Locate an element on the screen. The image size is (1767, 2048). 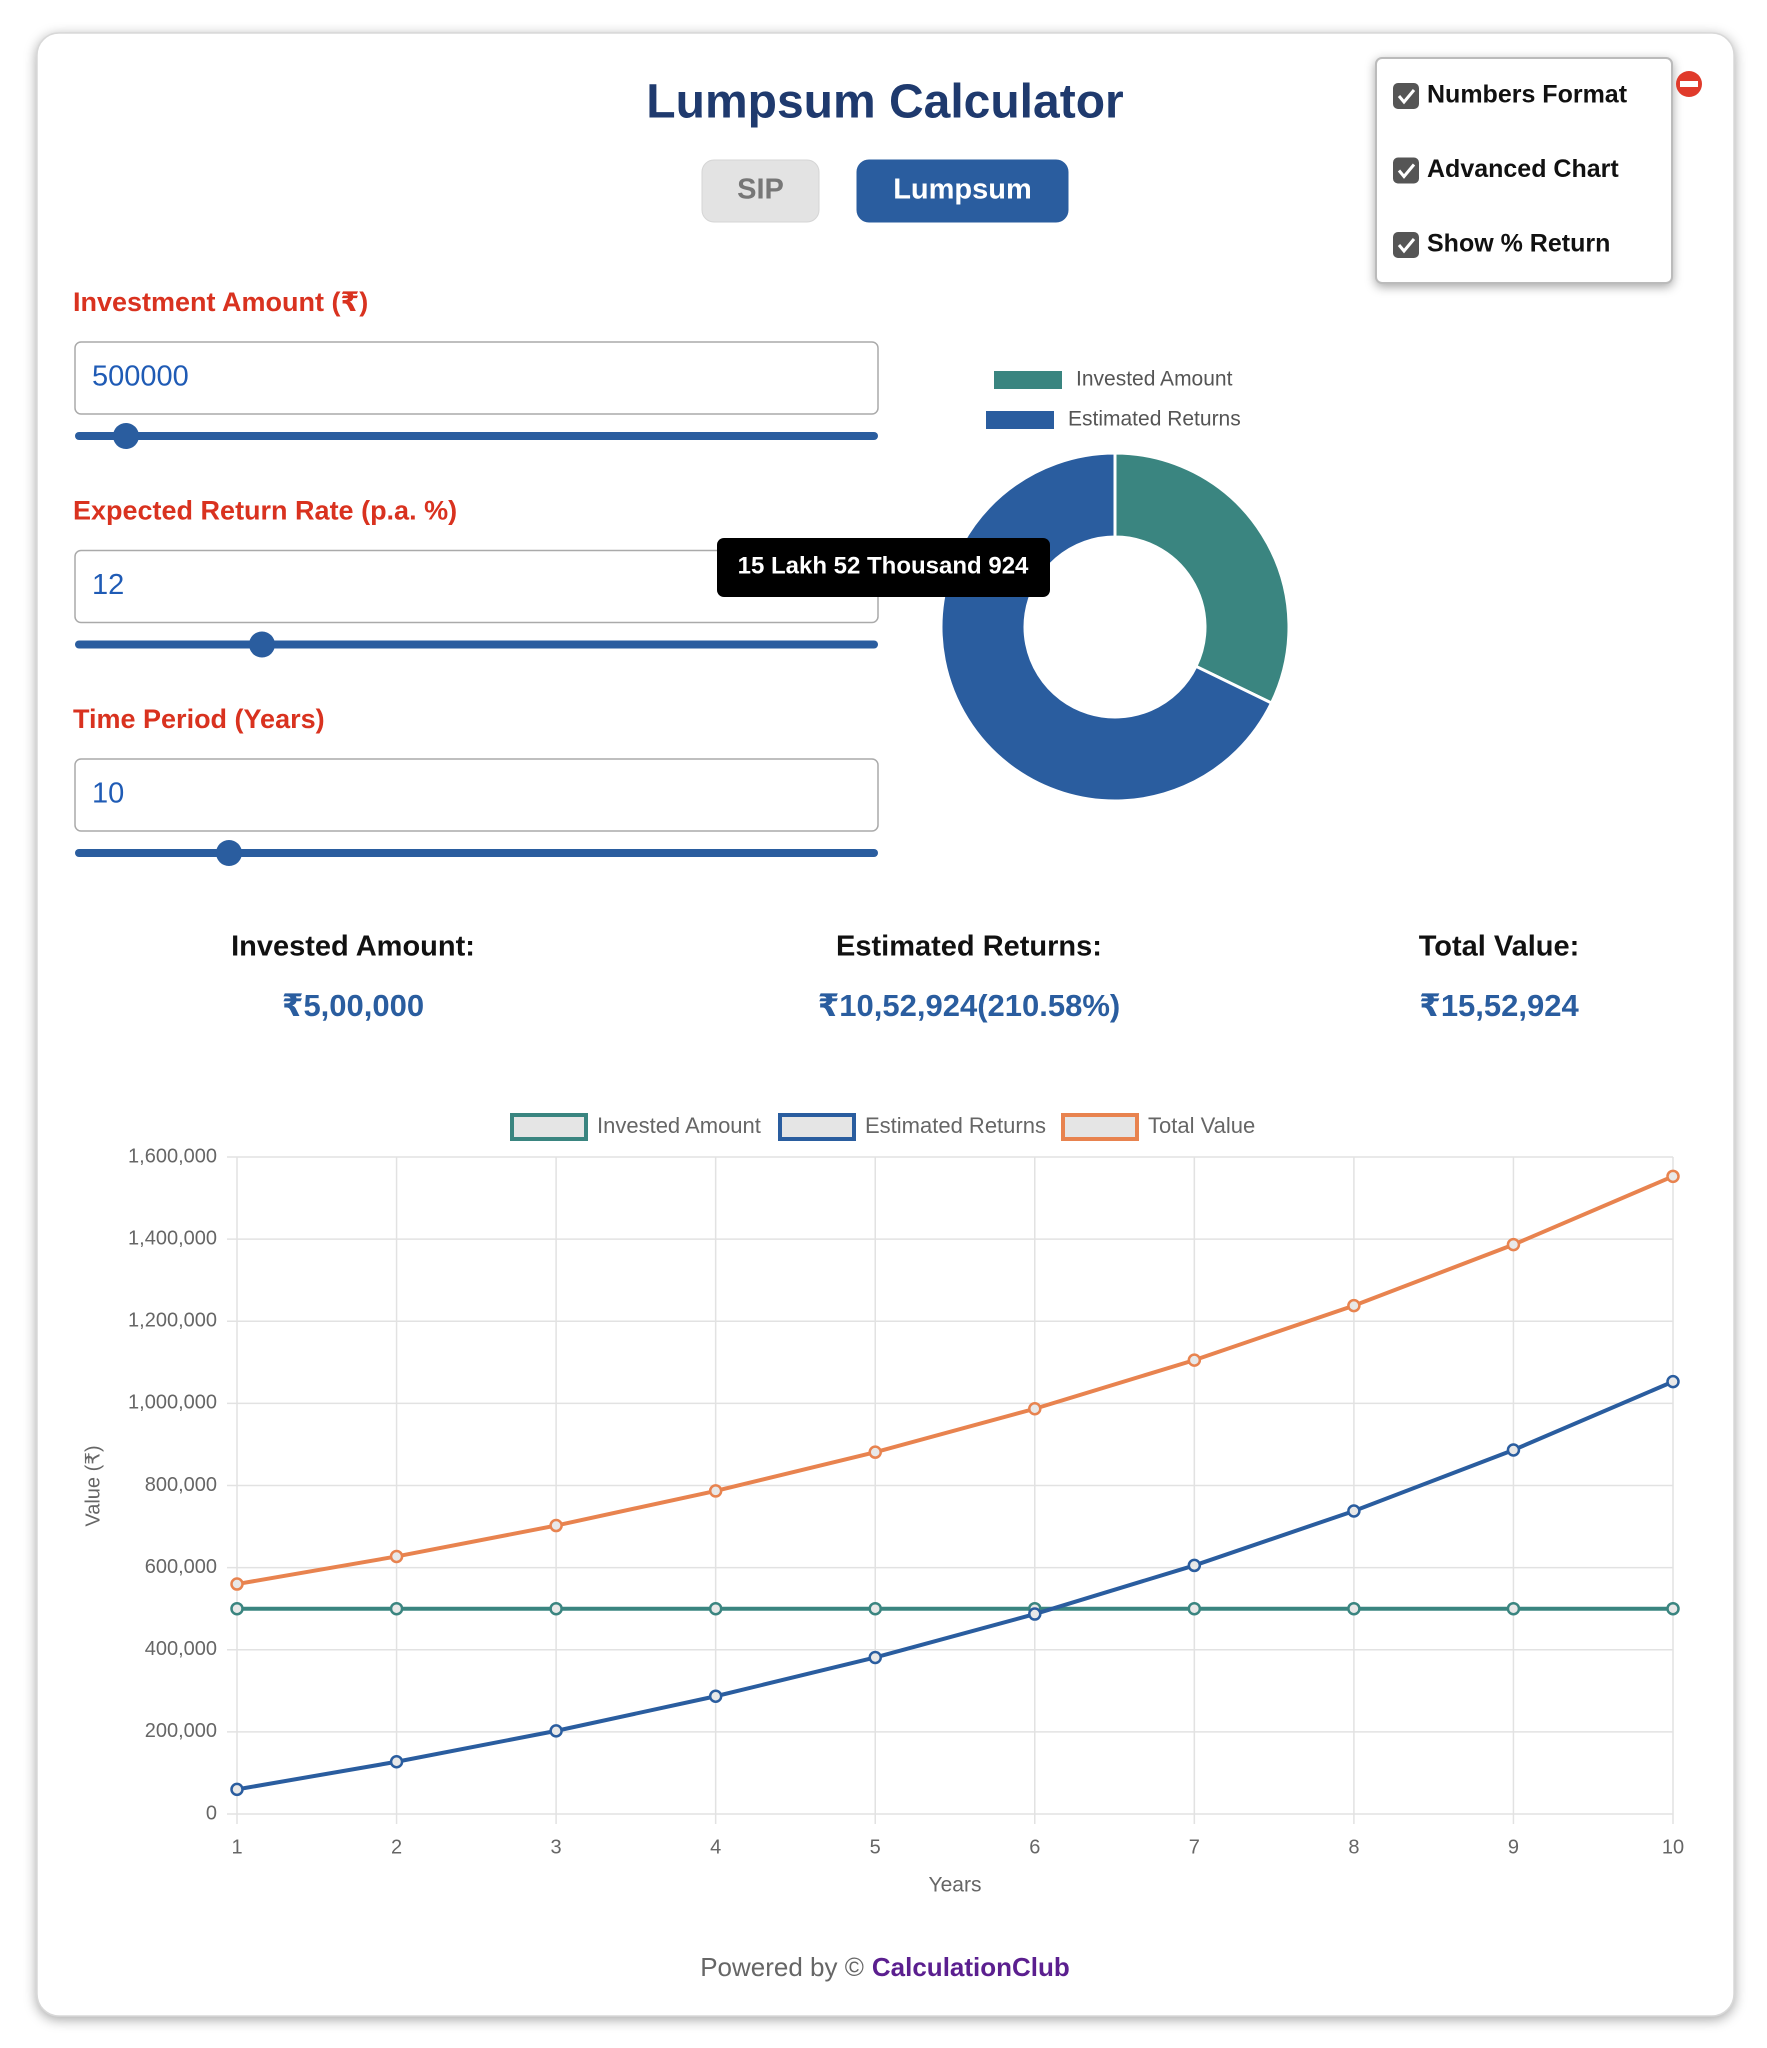
y-tick-label: 400,000 is located at coordinates (181, 1649).